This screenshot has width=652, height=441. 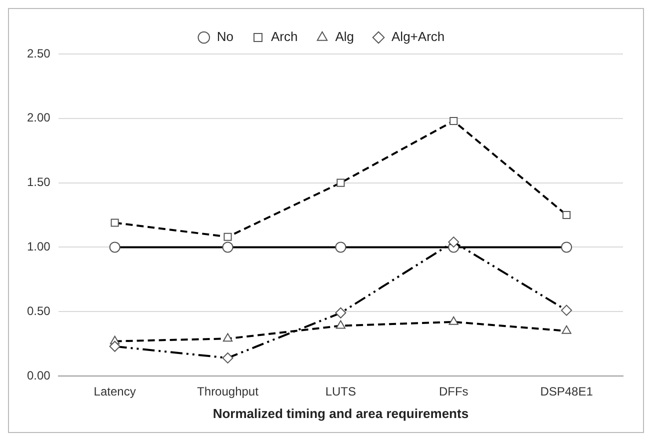 I want to click on legend-label: Alg+Arch, so click(x=418, y=36).